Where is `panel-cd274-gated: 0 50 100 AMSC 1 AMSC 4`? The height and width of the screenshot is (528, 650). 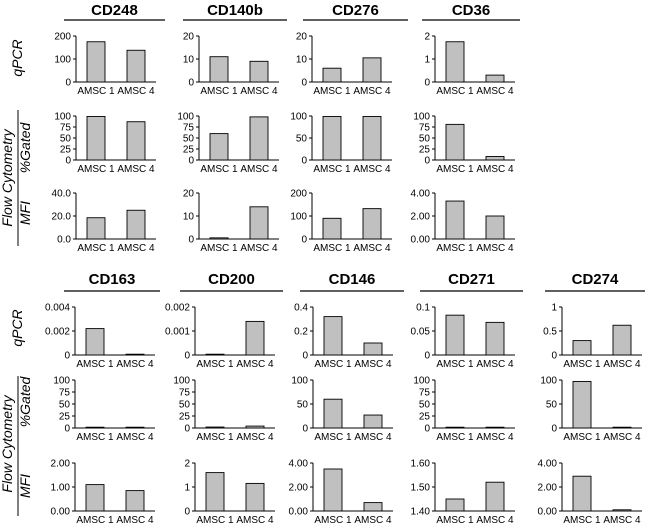 panel-cd274-gated: 0 50 100 AMSC 1 AMSC 4 is located at coordinates (591, 409).